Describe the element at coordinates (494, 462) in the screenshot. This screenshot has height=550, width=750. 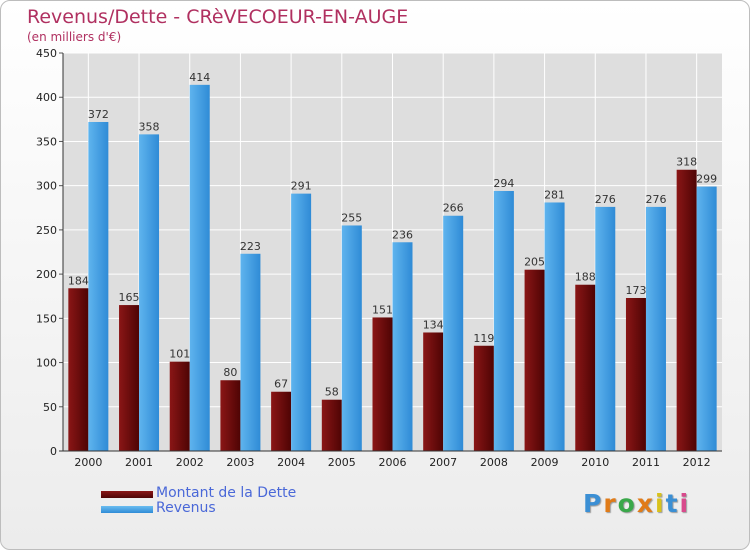
I see `x-tick-label: 2008` at that location.